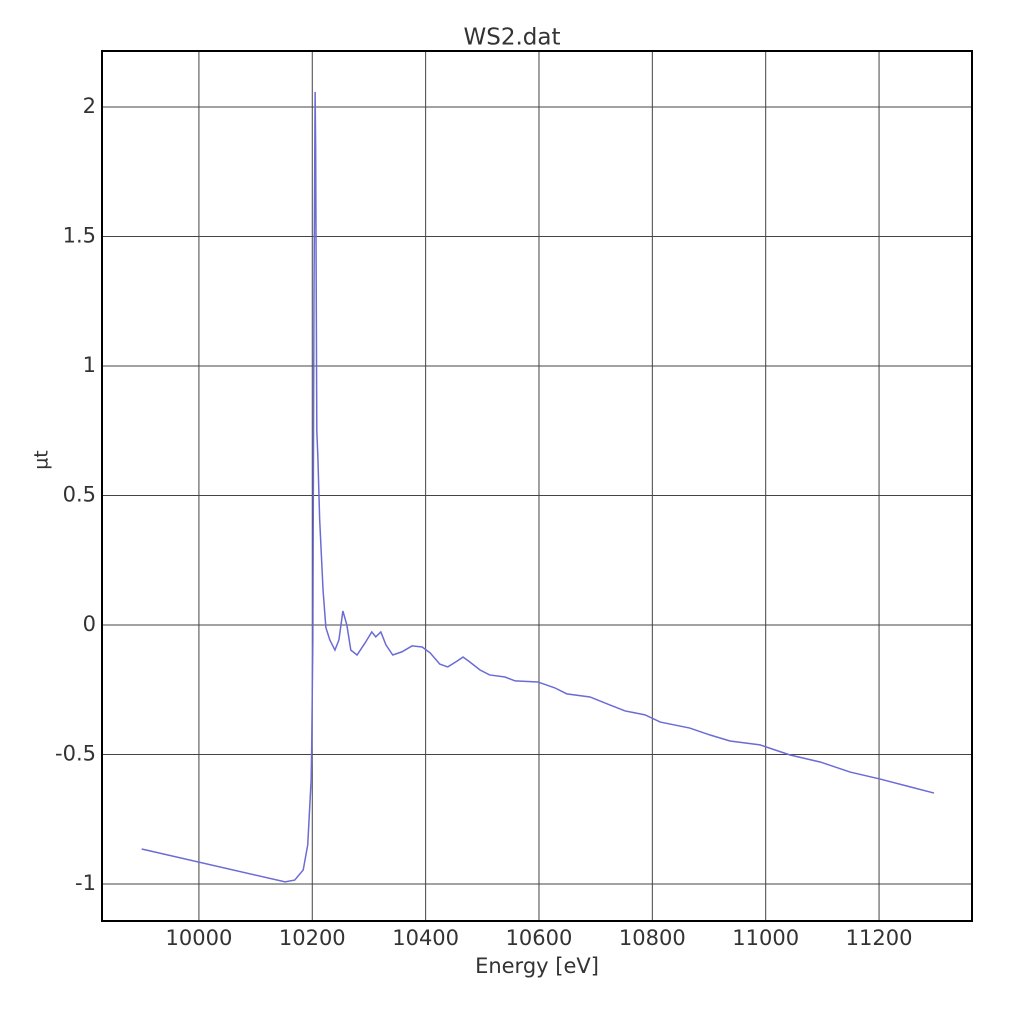 This screenshot has width=1024, height=1024. I want to click on x-tick-label: 10800, so click(652, 938).